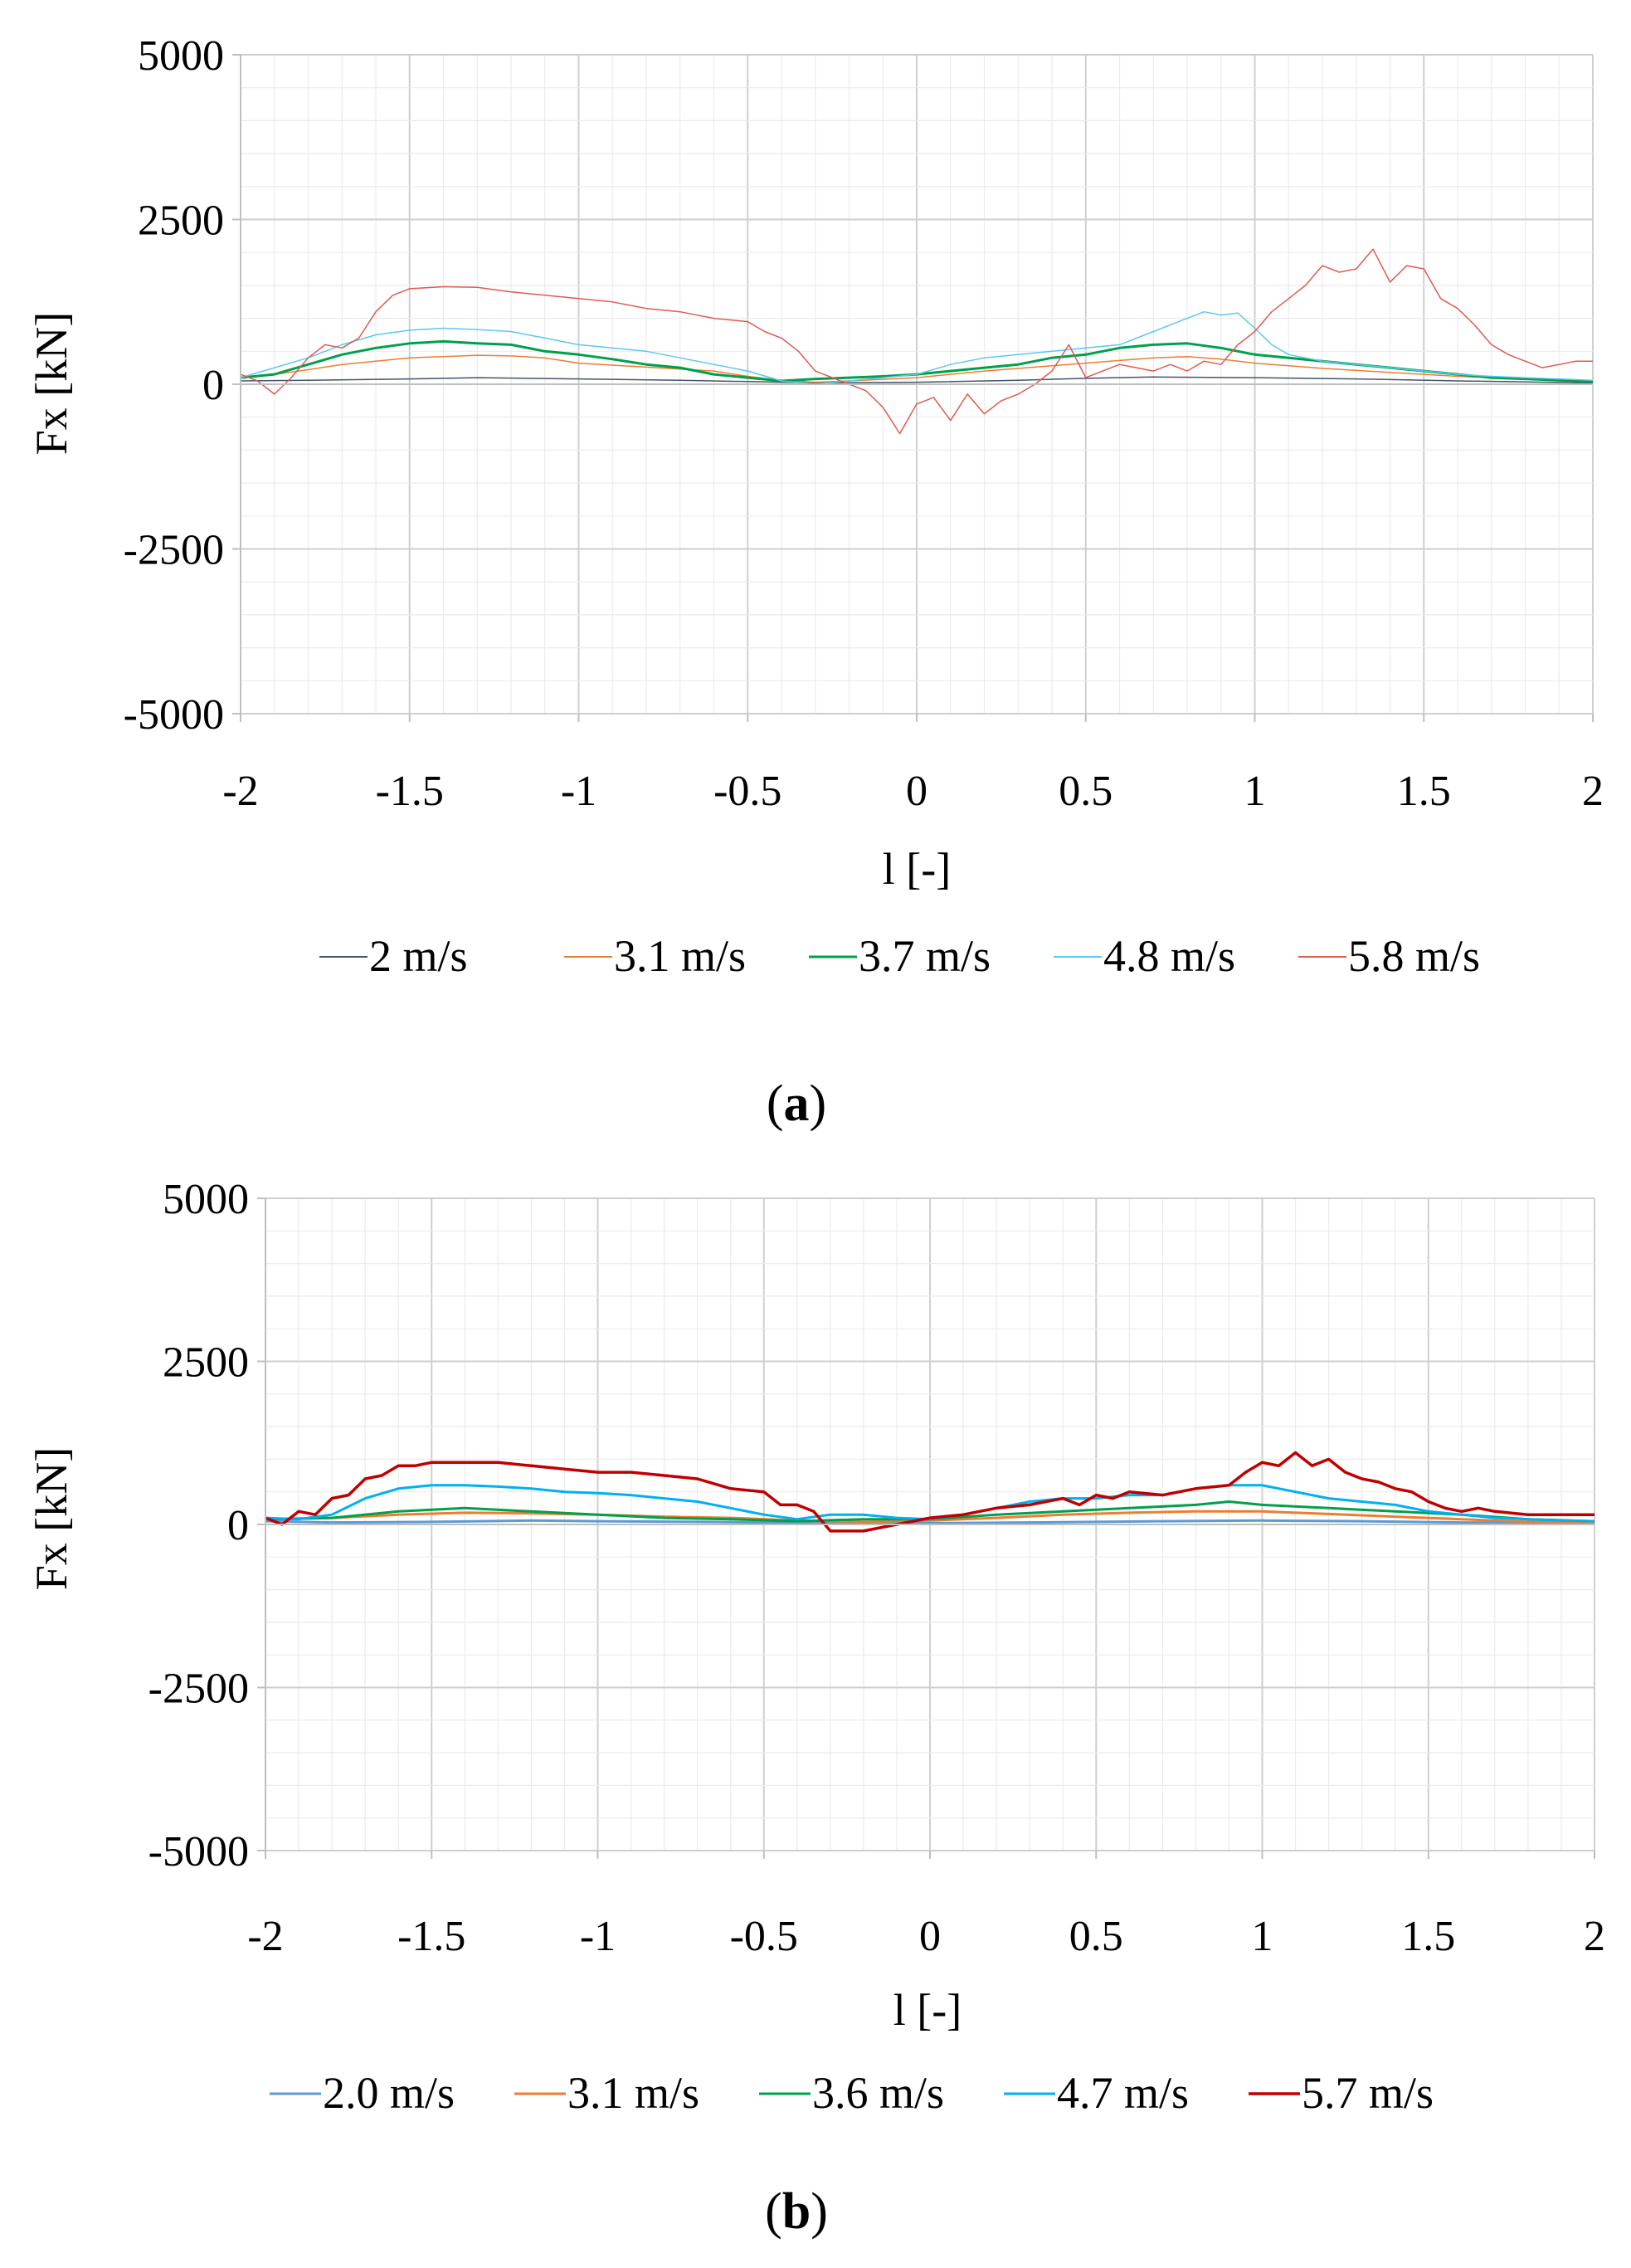 The width and height of the screenshot is (1631, 2268). I want to click on caption-a-open: (, so click(775, 1103).